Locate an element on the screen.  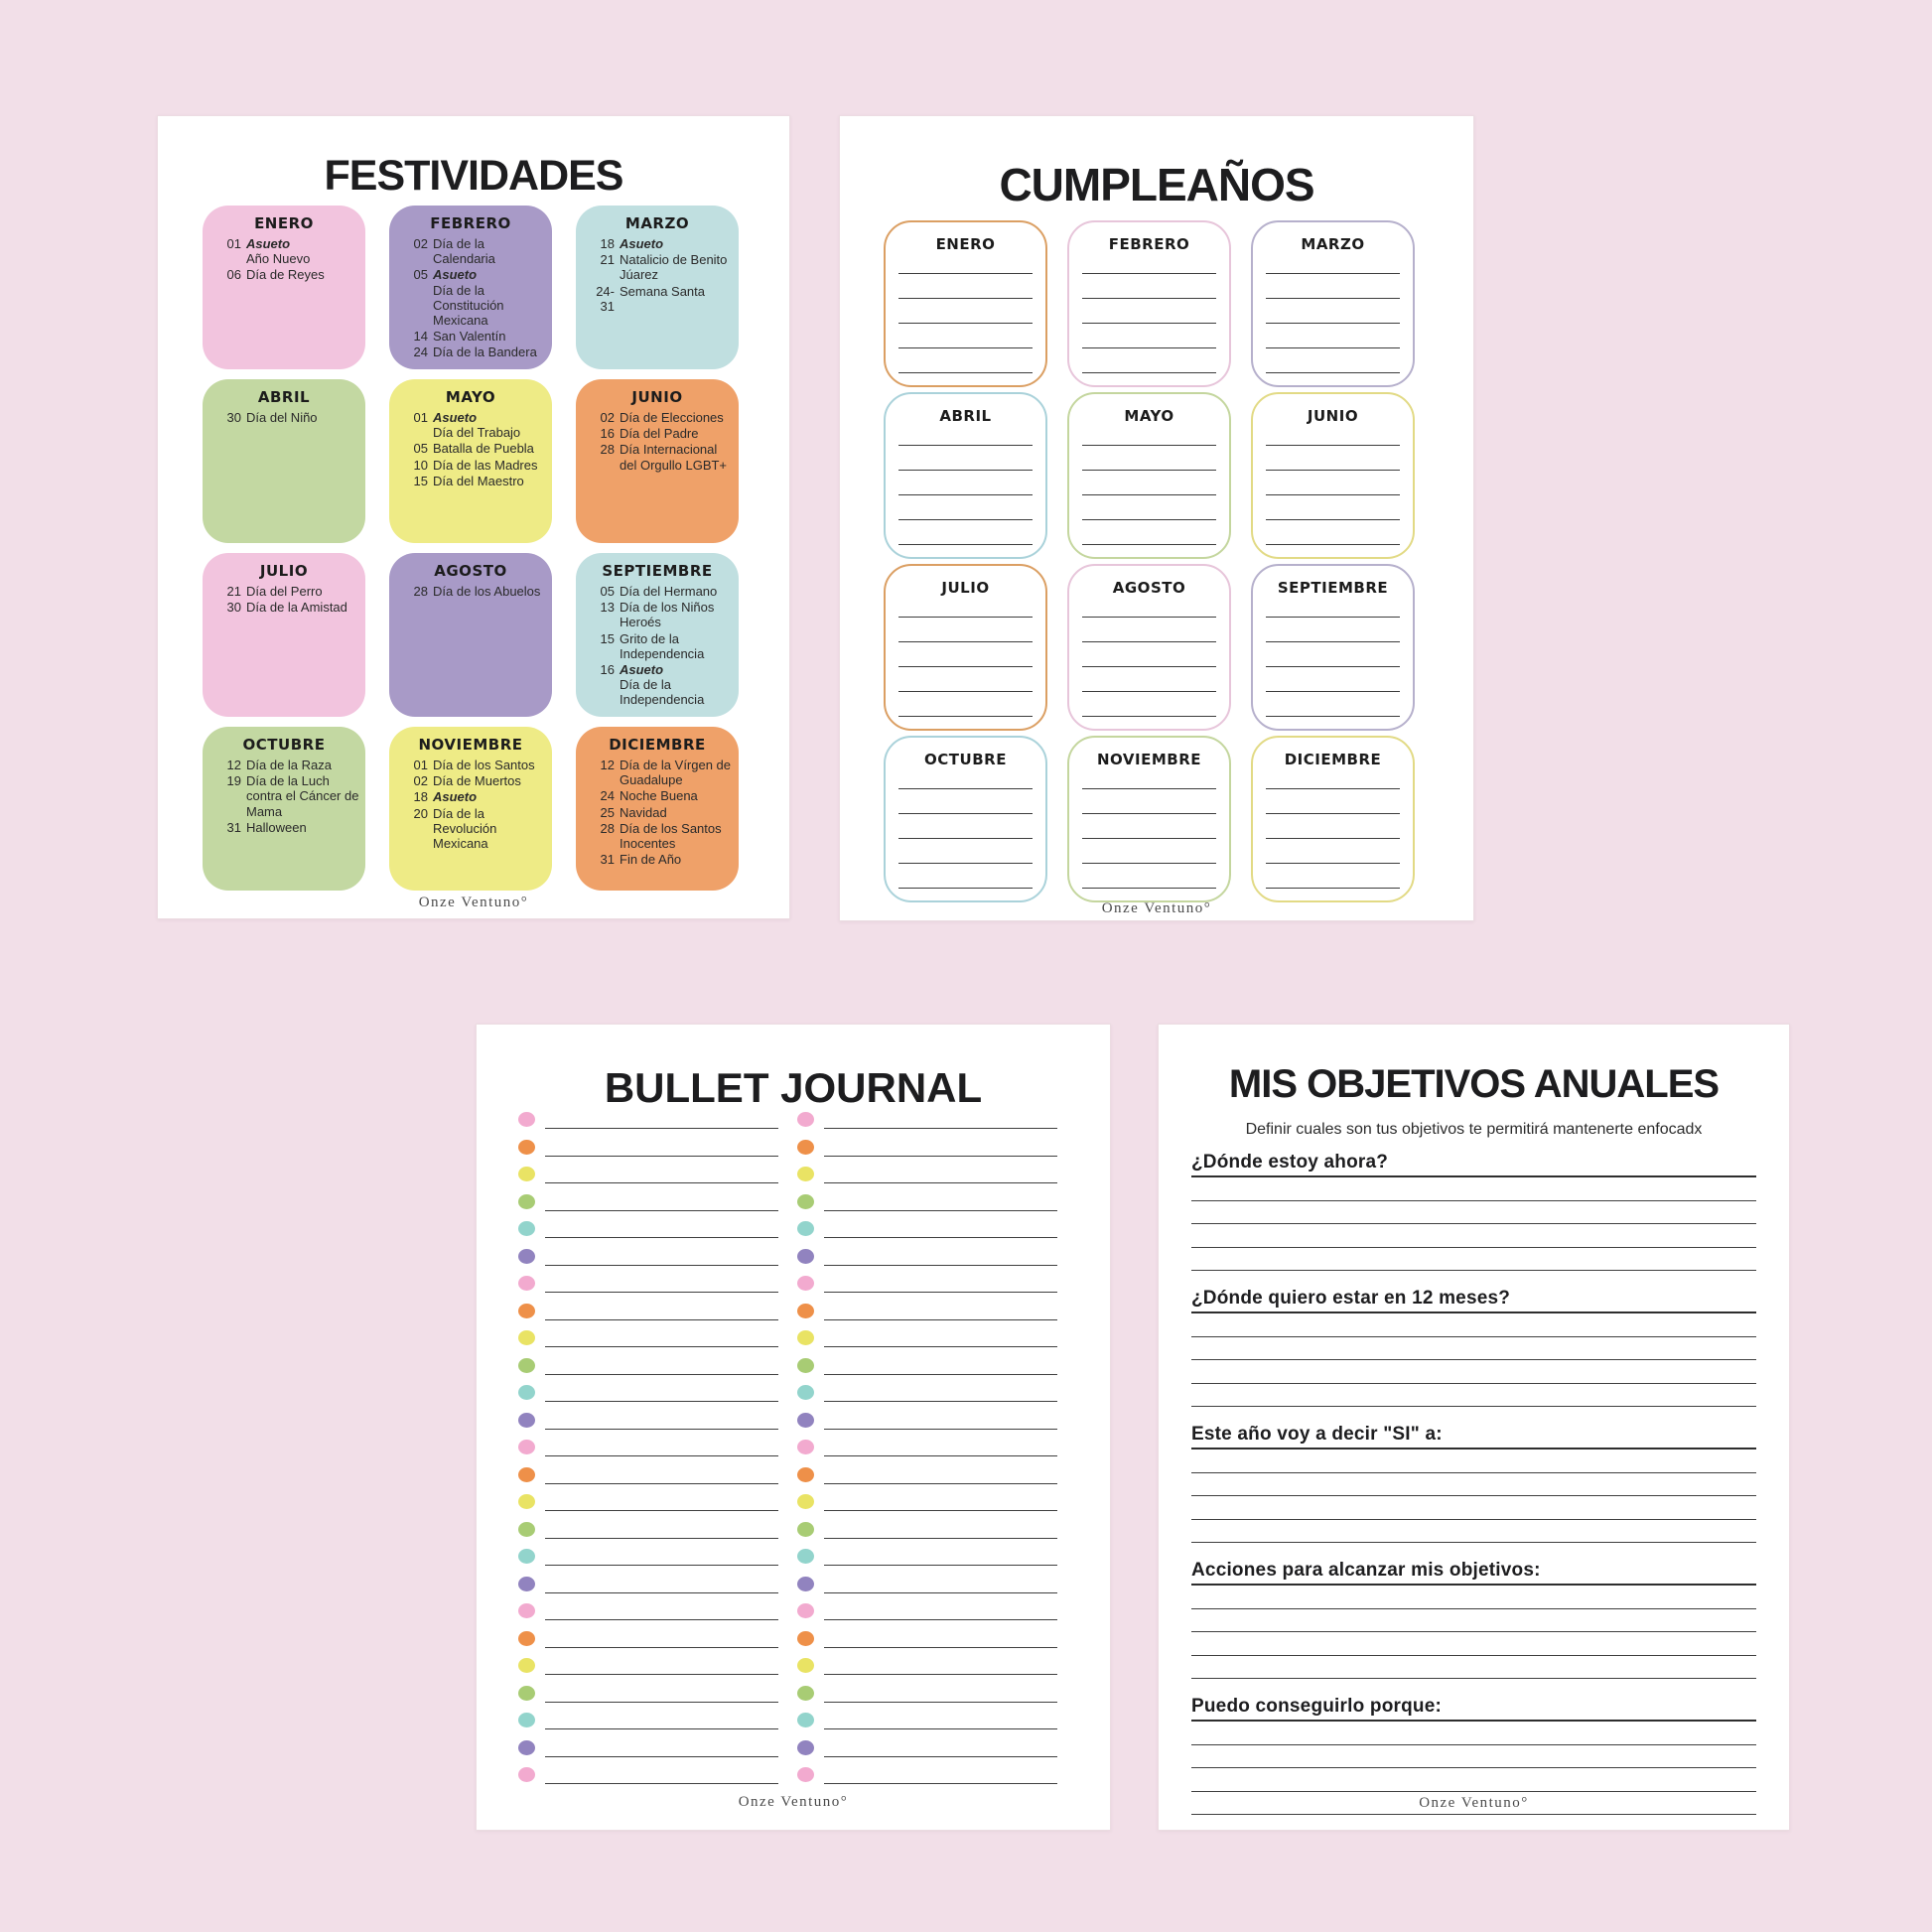
birthday-month-box: MAYO is located at coordinates (1149, 476).